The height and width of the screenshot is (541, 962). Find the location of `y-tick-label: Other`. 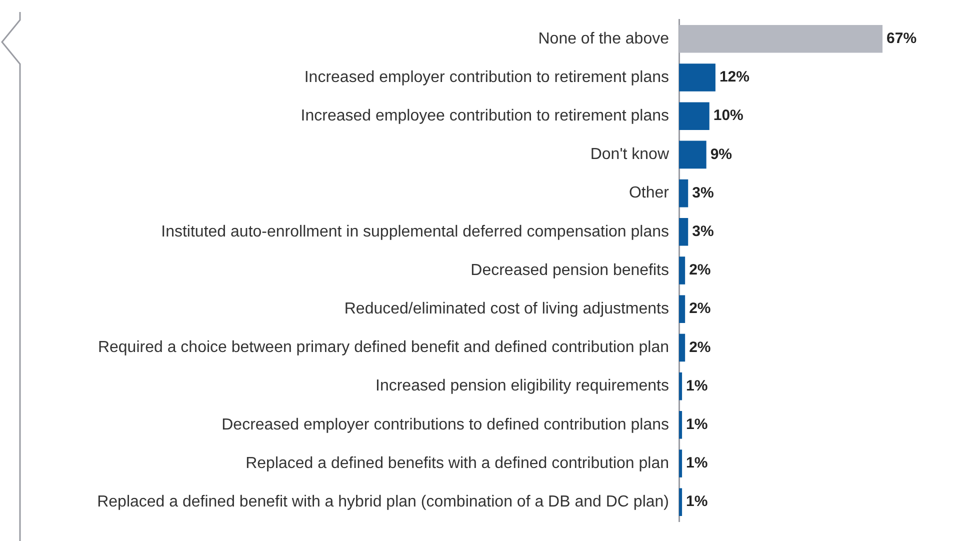

y-tick-label: Other is located at coordinates (649, 193).